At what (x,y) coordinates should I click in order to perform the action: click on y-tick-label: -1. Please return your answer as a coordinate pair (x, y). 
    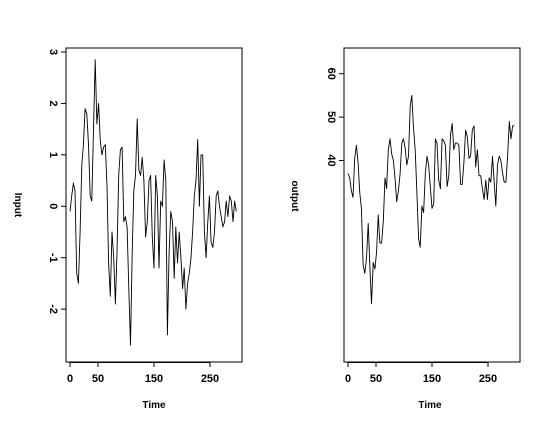
    Looking at the image, I should click on (53, 258).